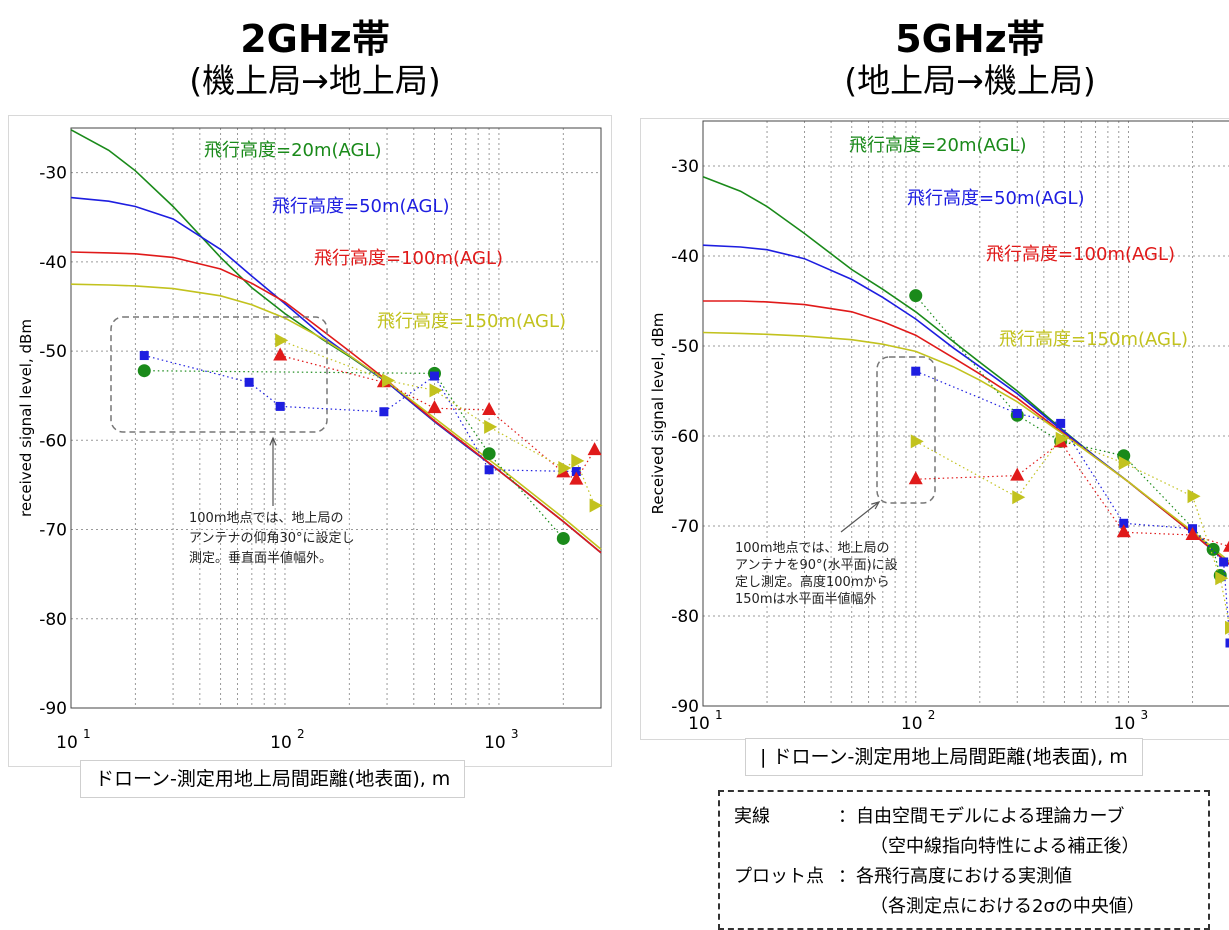  Describe the element at coordinates (260, 558) in the screenshot. I see `annotation-text-line: 測定。垂直面半値幅外。` at that location.